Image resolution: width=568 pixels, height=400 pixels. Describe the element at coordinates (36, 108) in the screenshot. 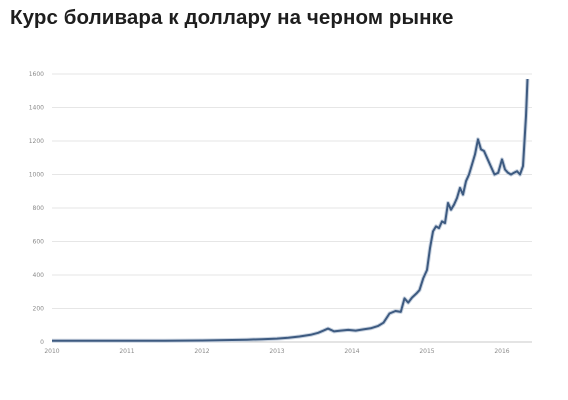

I see `y-tick-label: 1400` at that location.